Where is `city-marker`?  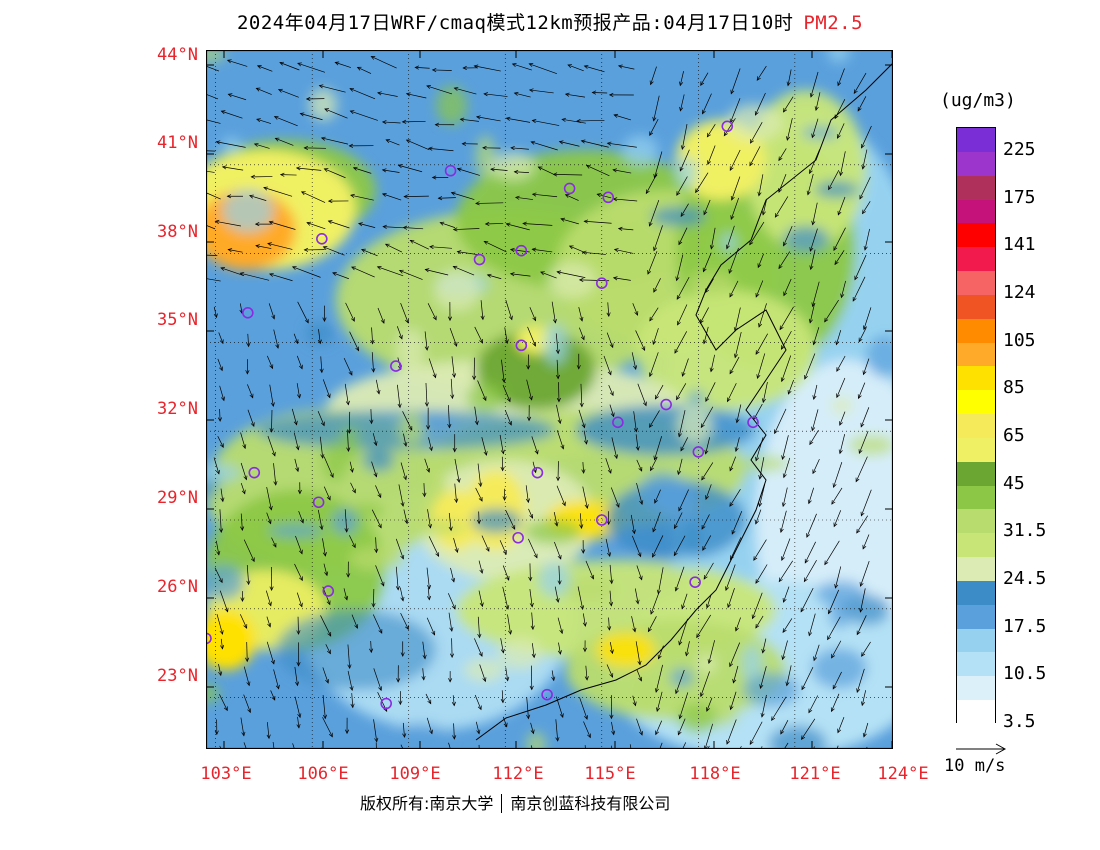 city-marker is located at coordinates (569, 188).